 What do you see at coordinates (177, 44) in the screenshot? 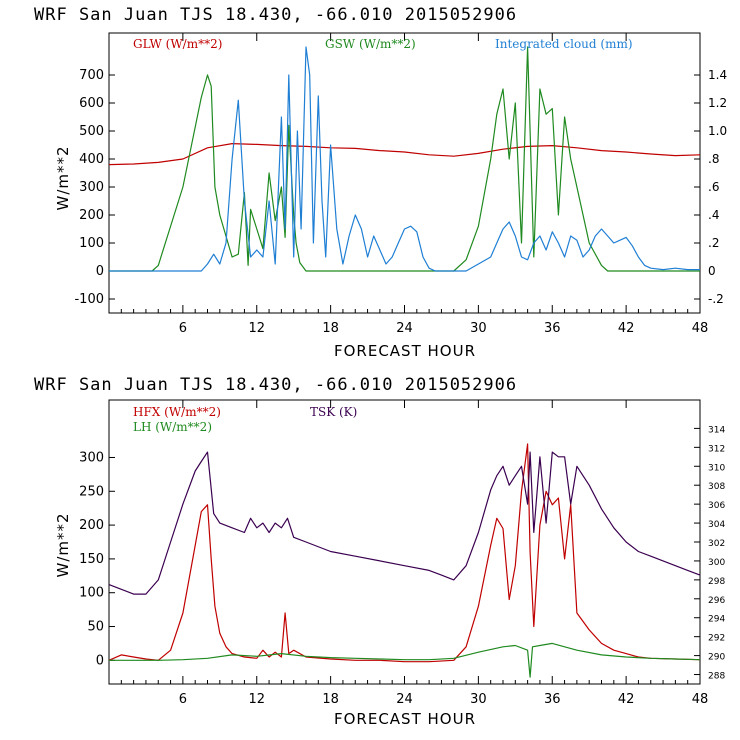
I see `legend-glw: GLW (W/m**2)` at bounding box center [177, 44].